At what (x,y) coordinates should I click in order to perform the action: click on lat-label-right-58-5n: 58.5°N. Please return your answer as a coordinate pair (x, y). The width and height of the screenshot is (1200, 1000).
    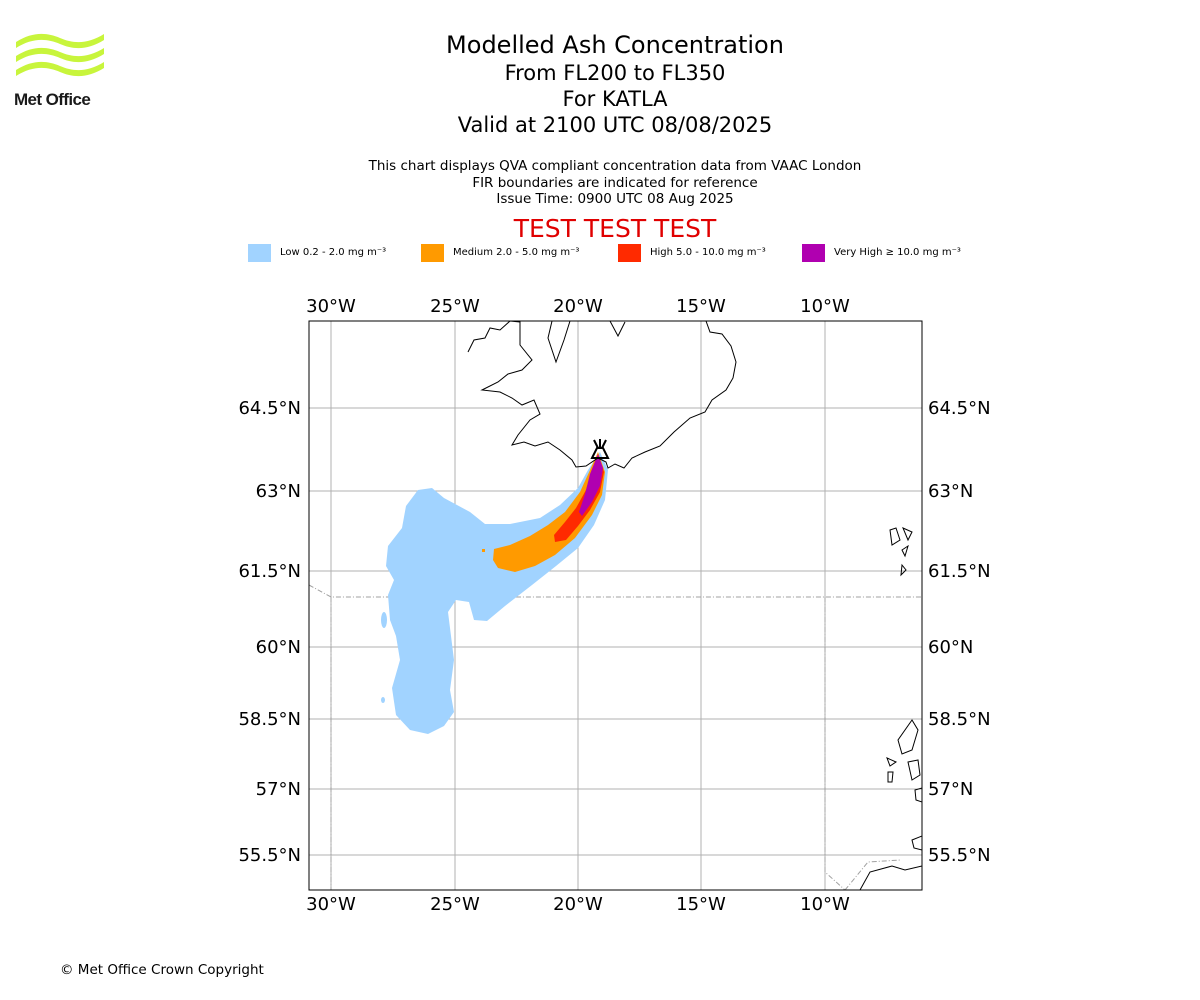
    Looking at the image, I should click on (959, 719).